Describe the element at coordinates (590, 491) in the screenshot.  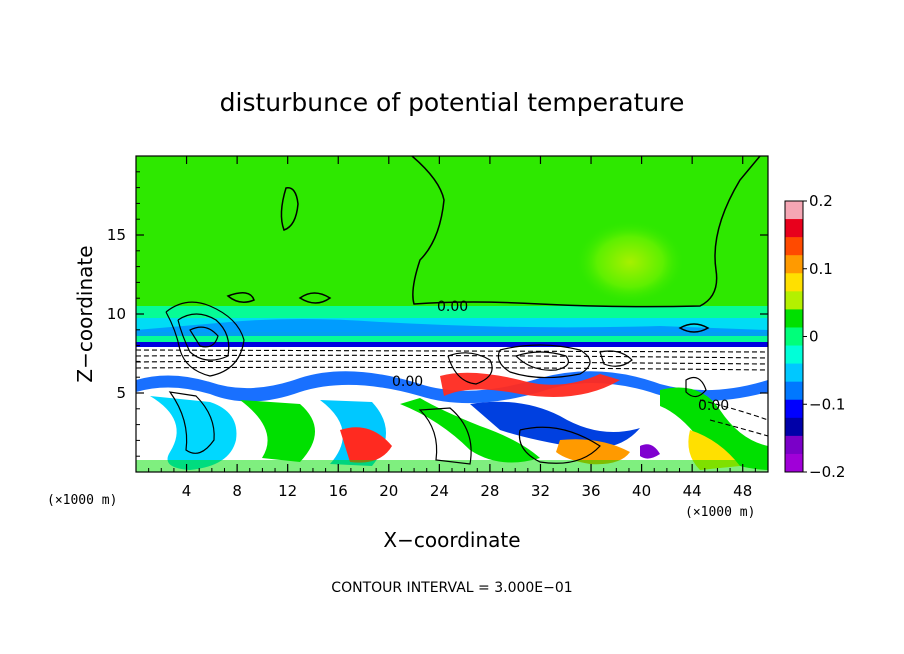
I see `x-tick-label: 36` at that location.